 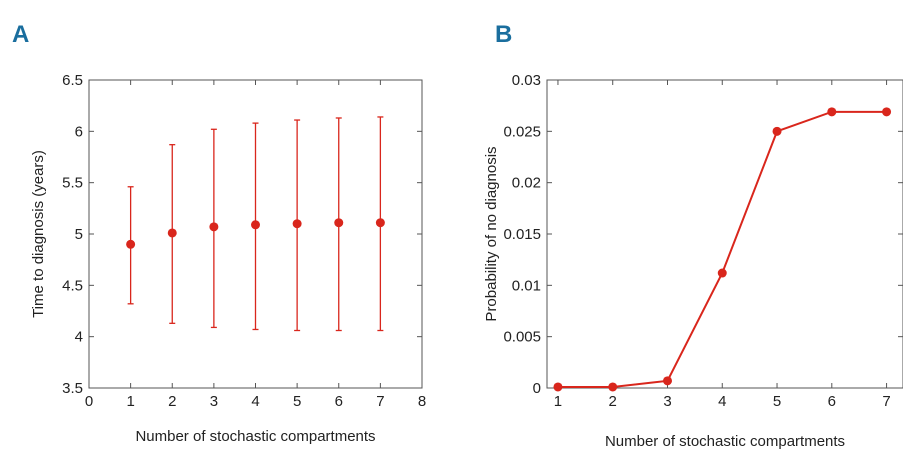 I want to click on panel-b-x-tick-label: 6, so click(x=832, y=401).